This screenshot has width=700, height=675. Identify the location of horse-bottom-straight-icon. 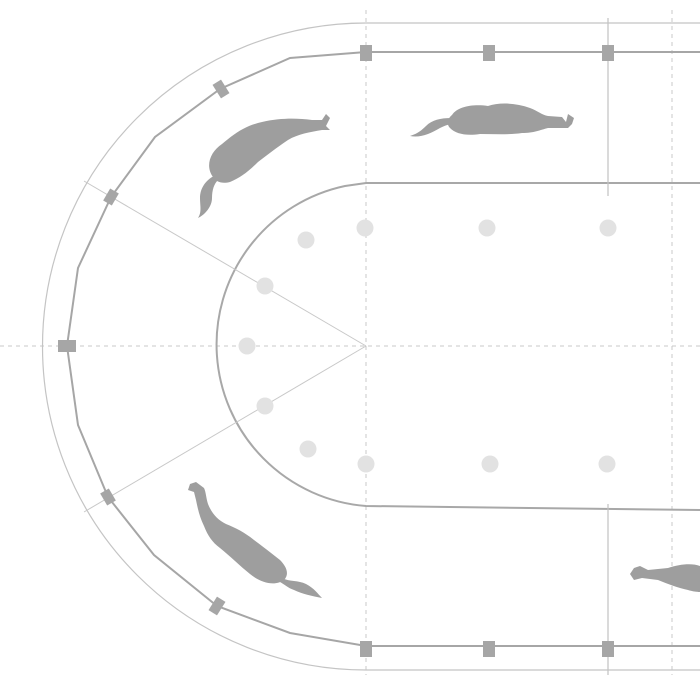
(665, 578).